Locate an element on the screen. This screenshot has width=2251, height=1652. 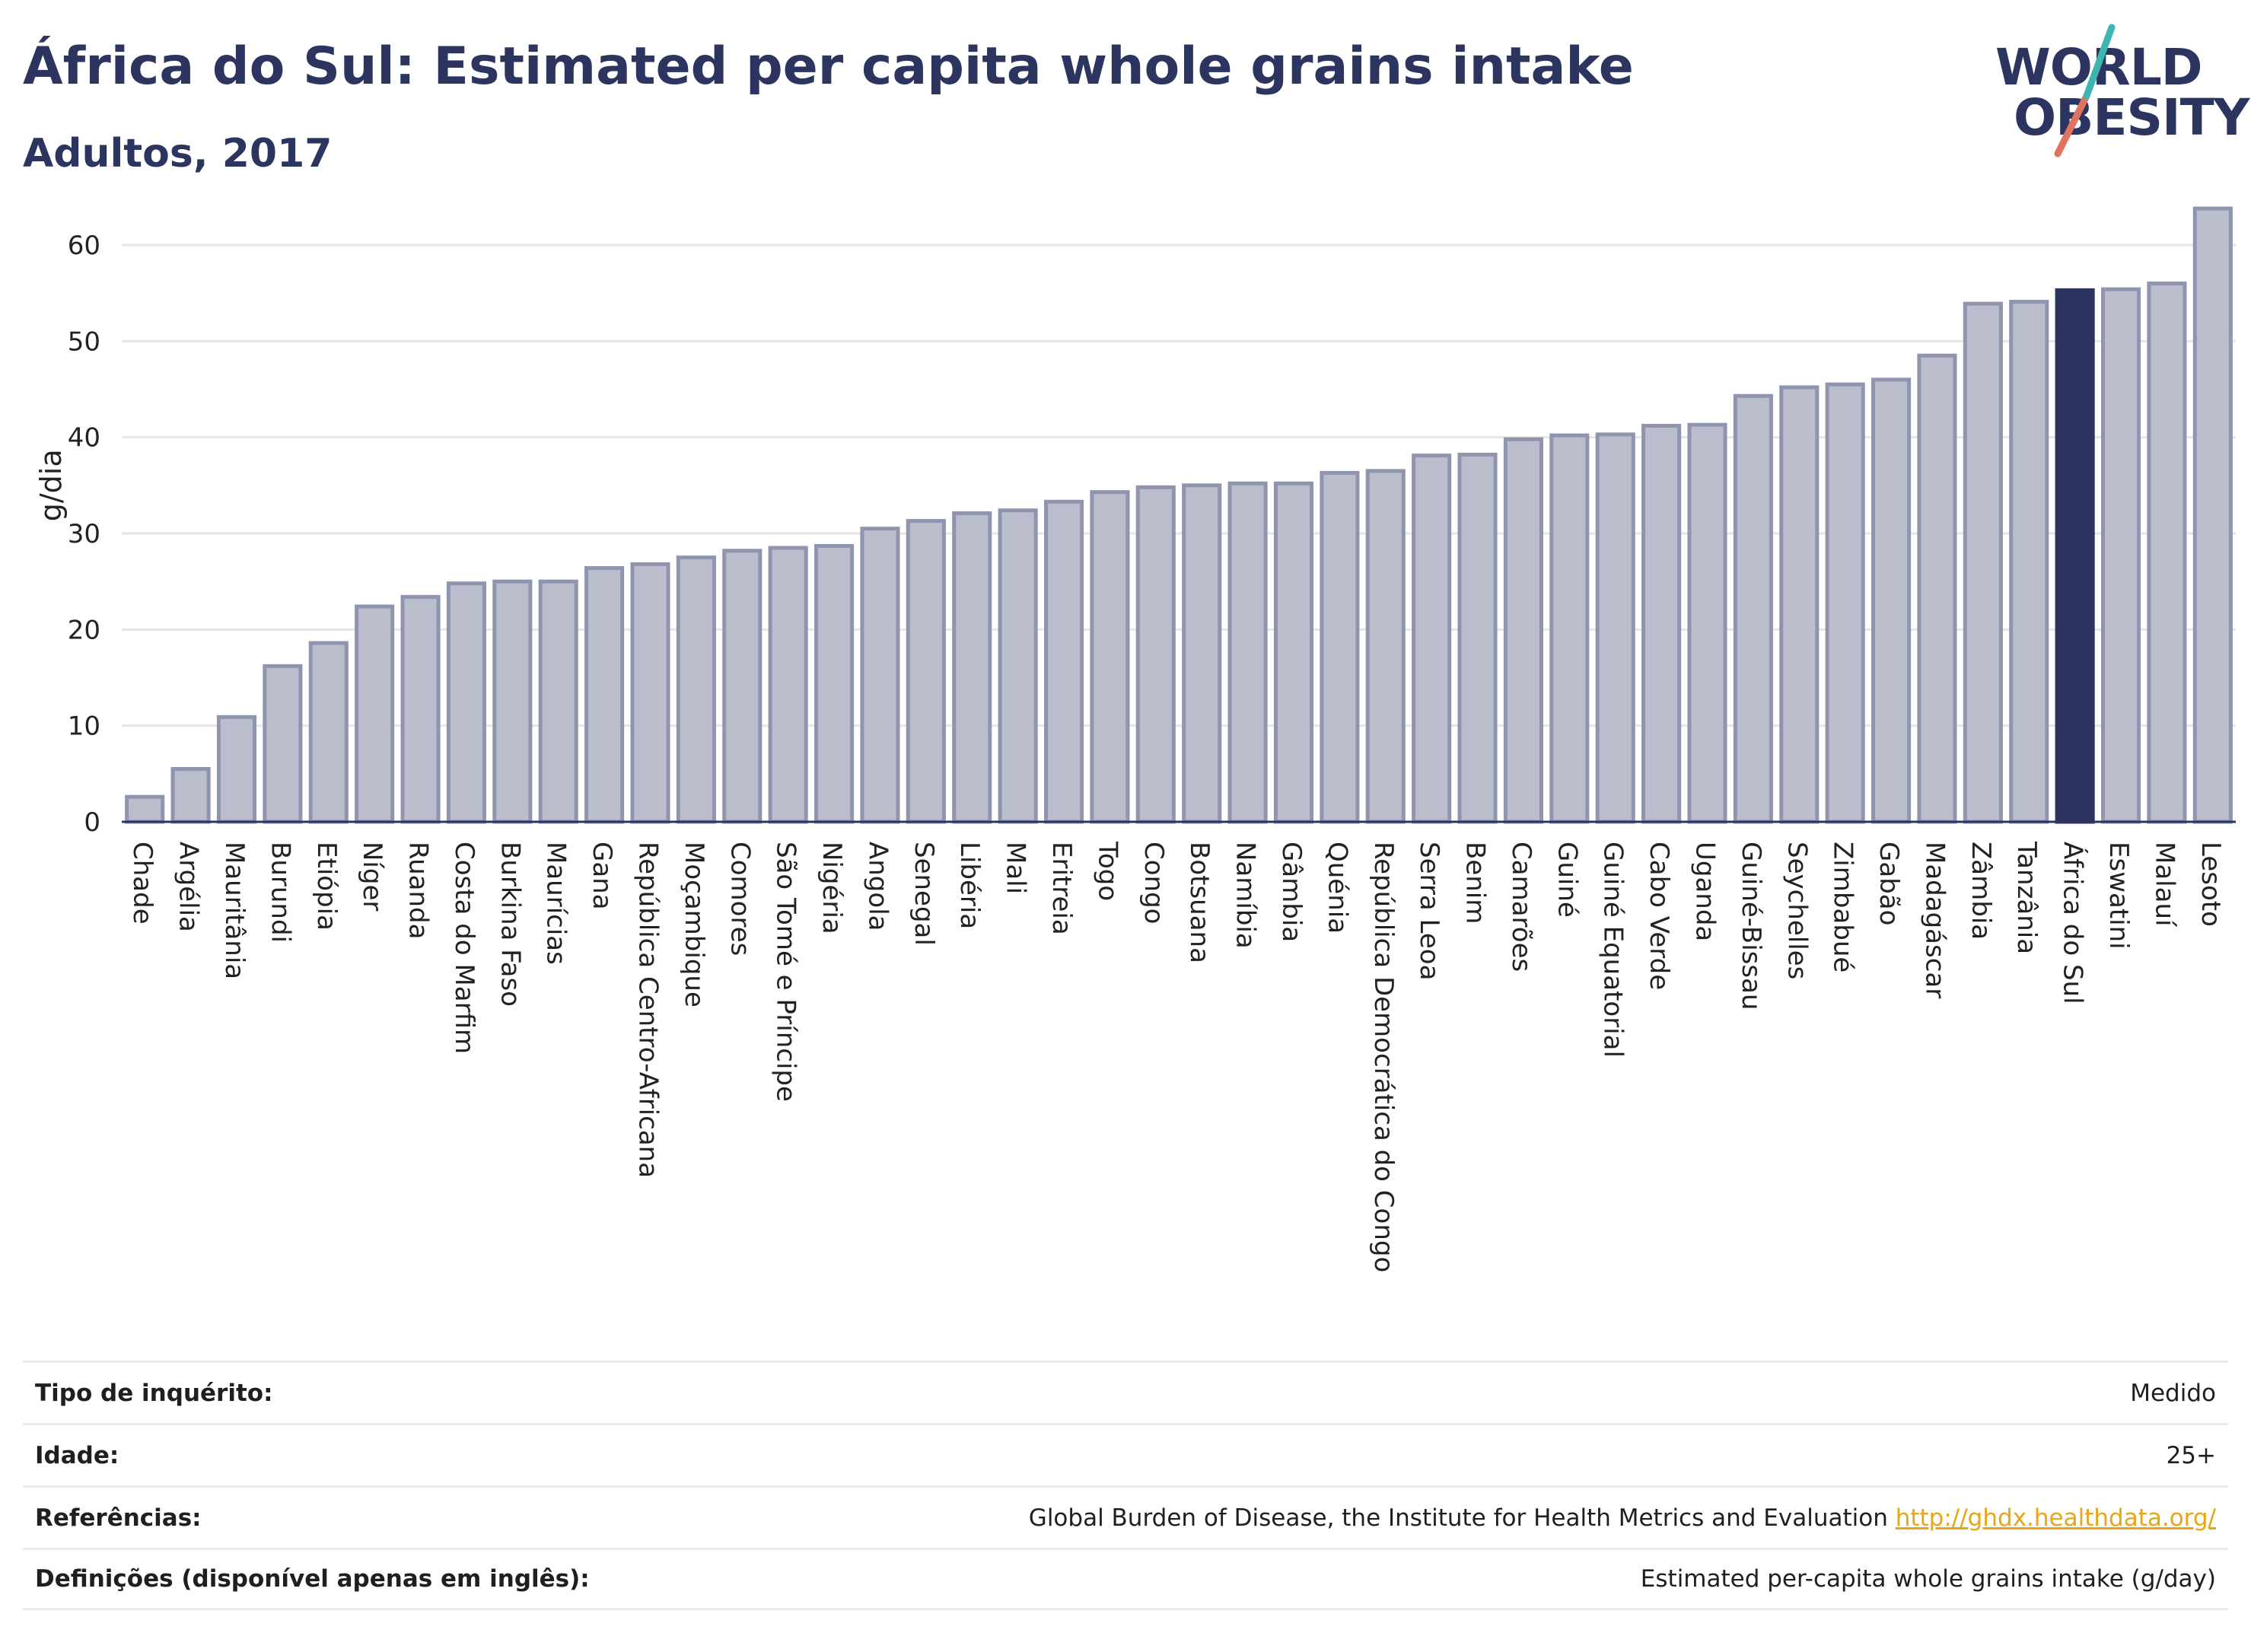
x-tick-label: Togo is located at coordinates (1107, 871).